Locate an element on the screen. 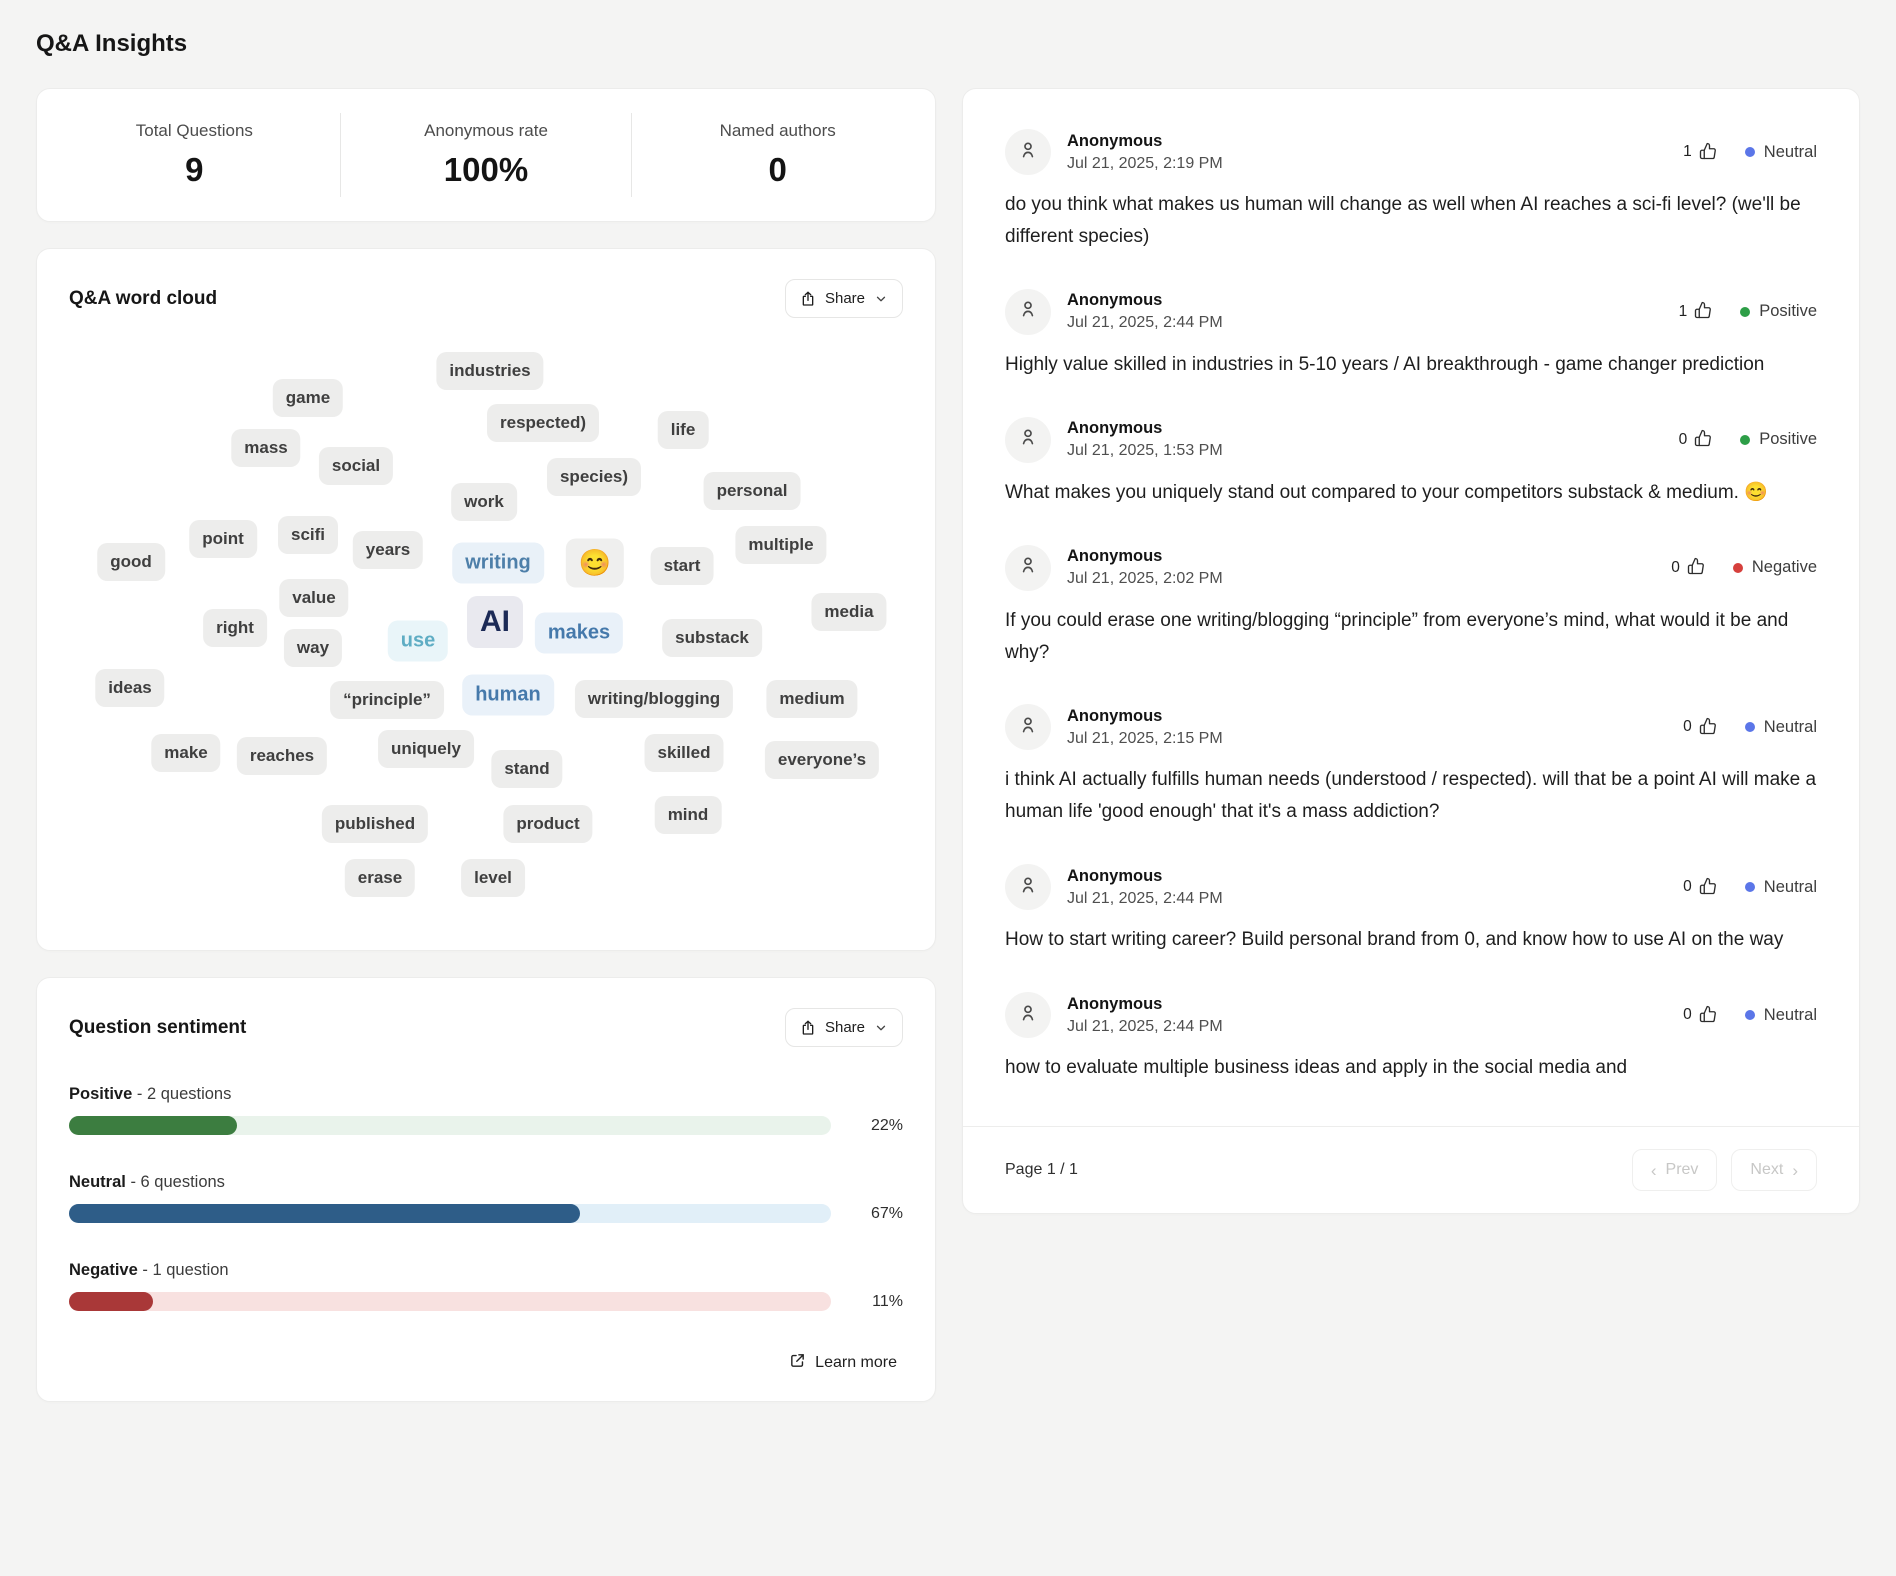  question-timestamp: Jul 21, 2025, 2:19 PM is located at coordinates (1145, 163).